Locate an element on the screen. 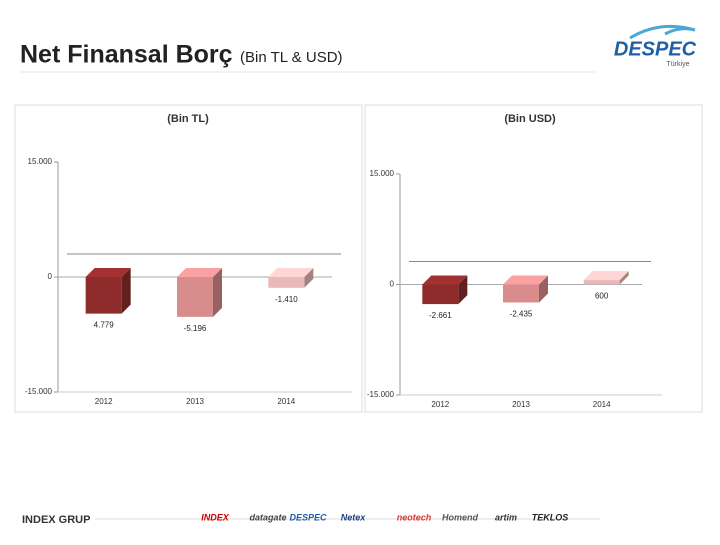  chart-title: (Bin USD) is located at coordinates (530, 119).